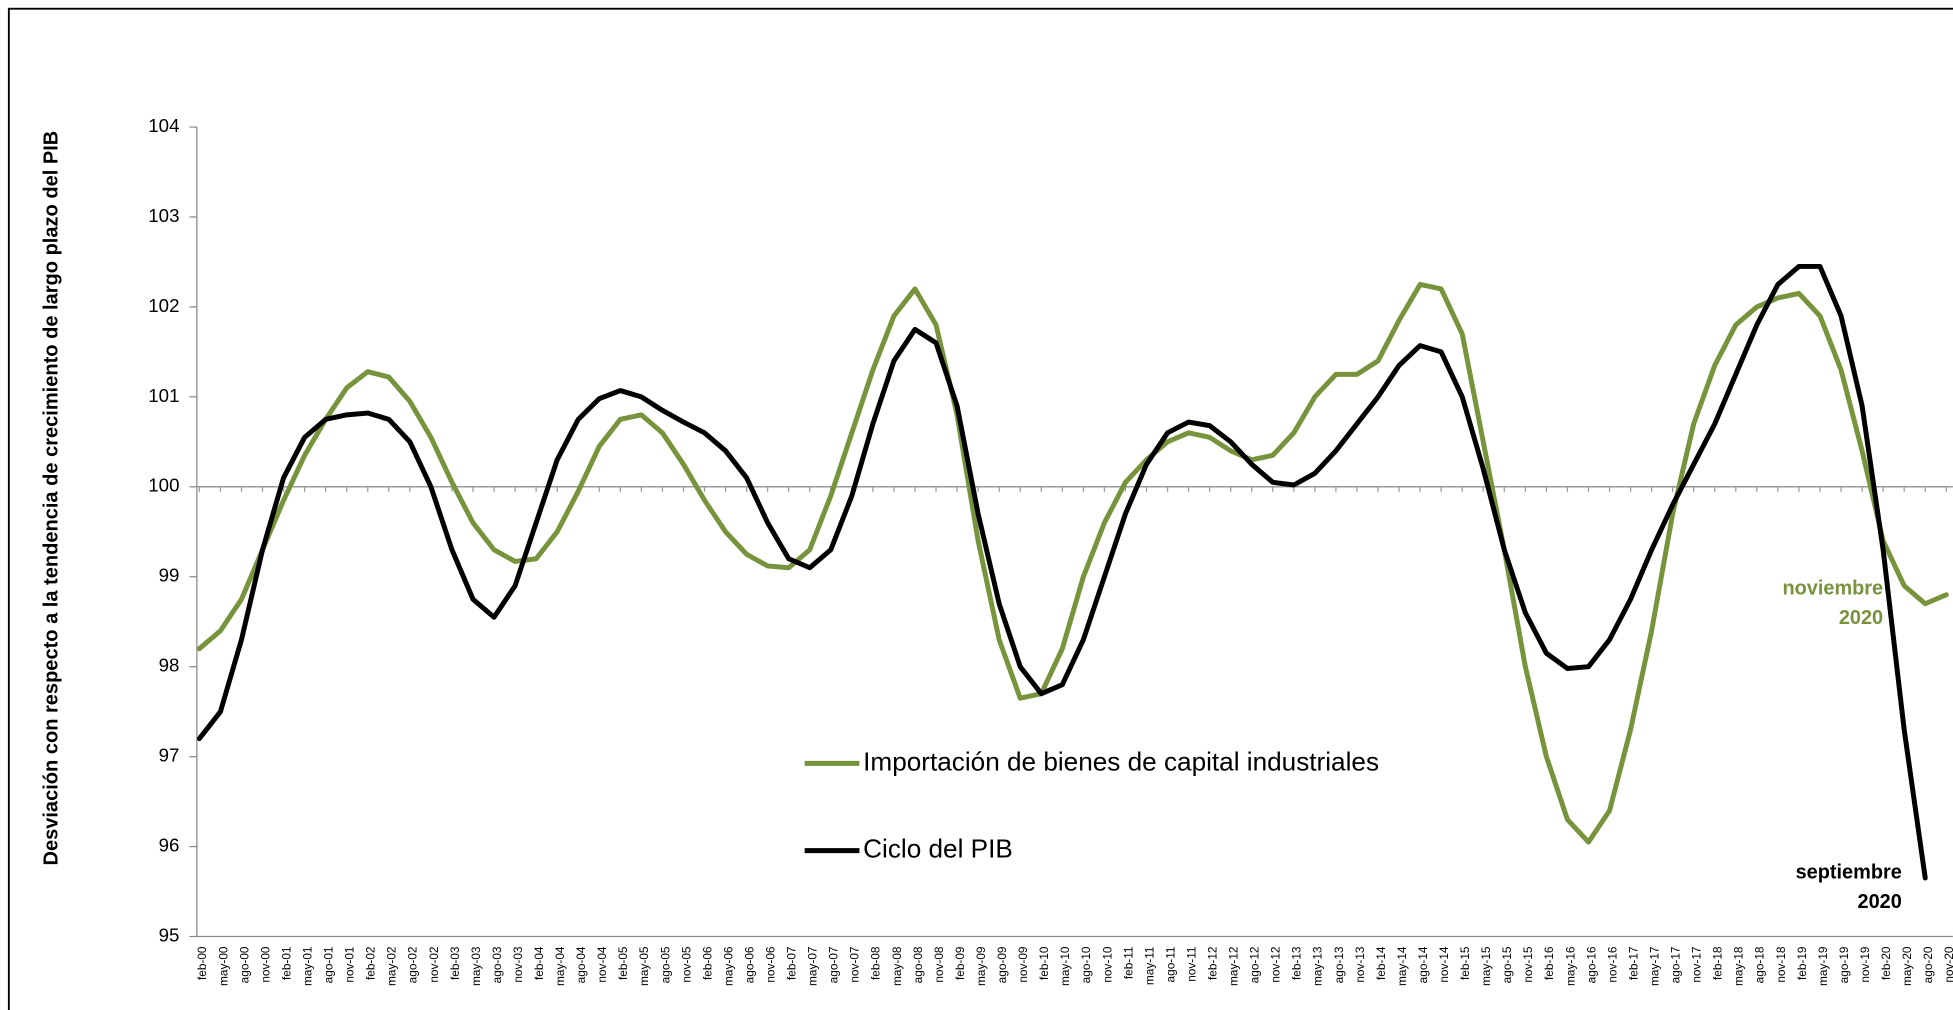 The width and height of the screenshot is (1953, 1010). I want to click on x-tick-label: may-04, so click(560, 966).